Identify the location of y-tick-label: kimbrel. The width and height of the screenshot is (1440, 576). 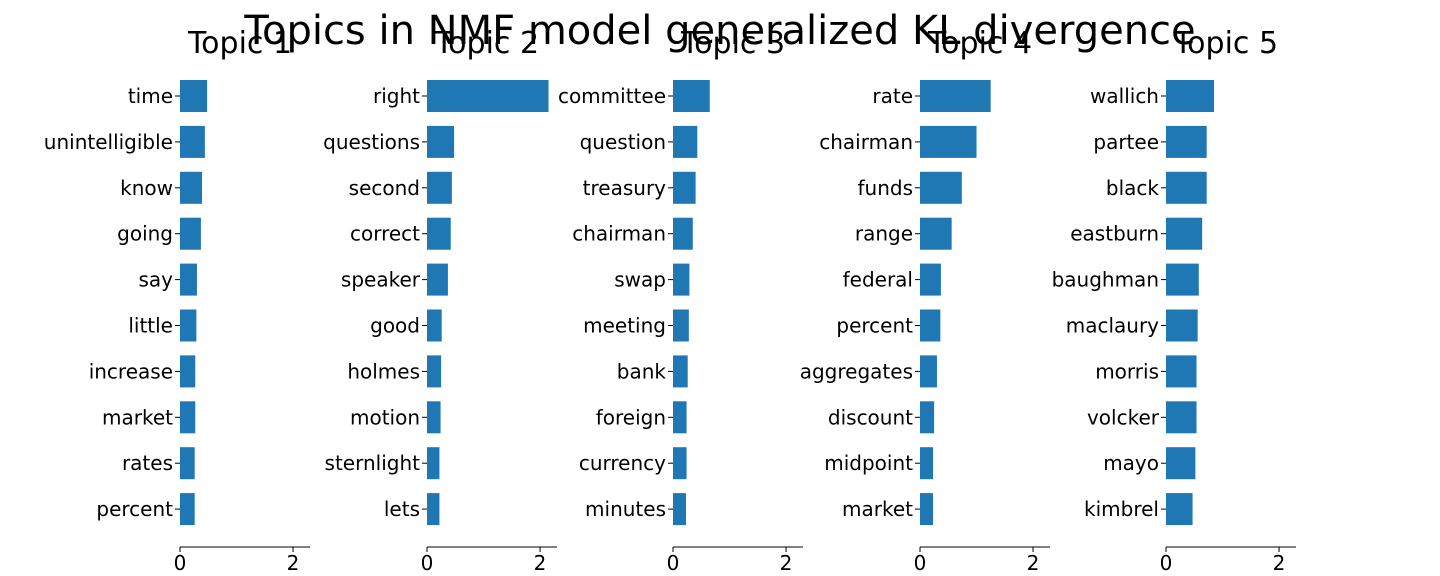
(1121, 509).